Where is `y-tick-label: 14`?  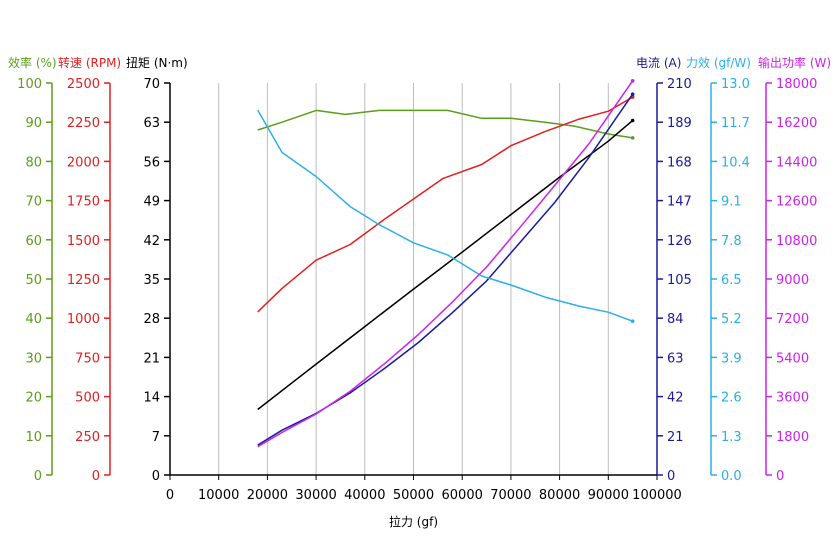
y-tick-label: 14 is located at coordinates (151, 398).